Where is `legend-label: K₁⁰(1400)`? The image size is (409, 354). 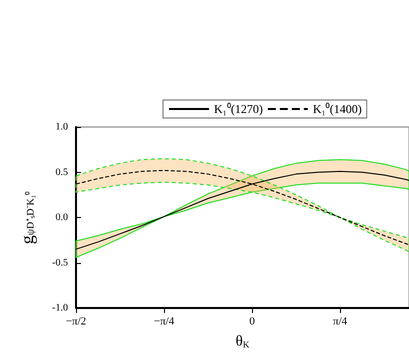
legend-label: K₁⁰(1400) is located at coordinates (337, 109).